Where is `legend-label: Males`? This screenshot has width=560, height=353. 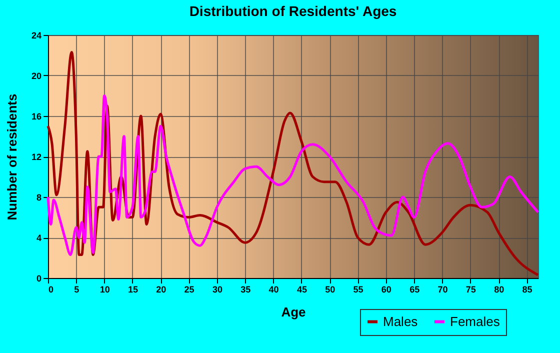
legend-label: Males is located at coordinates (400, 321).